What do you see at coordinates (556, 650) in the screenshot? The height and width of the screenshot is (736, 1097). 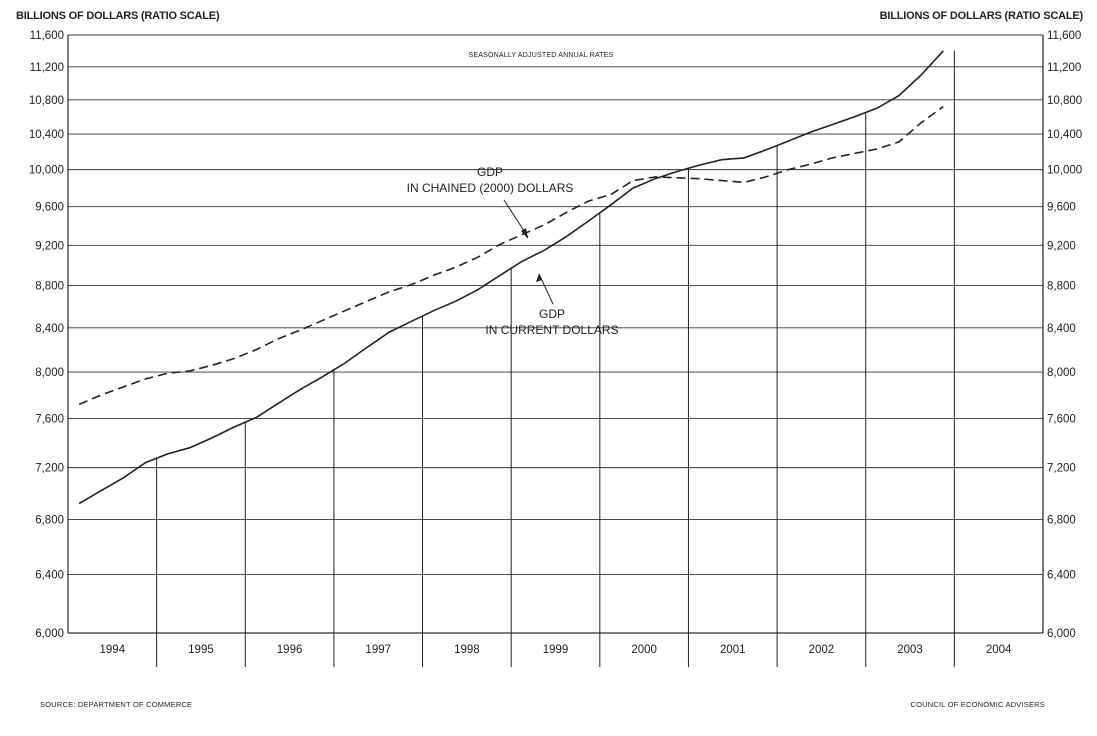 I see `x-tick-label-year: 1999` at bounding box center [556, 650].